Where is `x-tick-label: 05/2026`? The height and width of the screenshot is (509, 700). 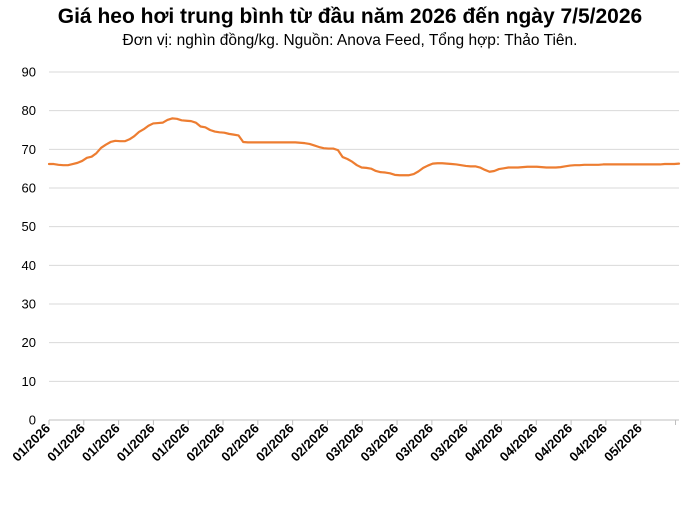 x-tick-label: 05/2026 is located at coordinates (623, 443).